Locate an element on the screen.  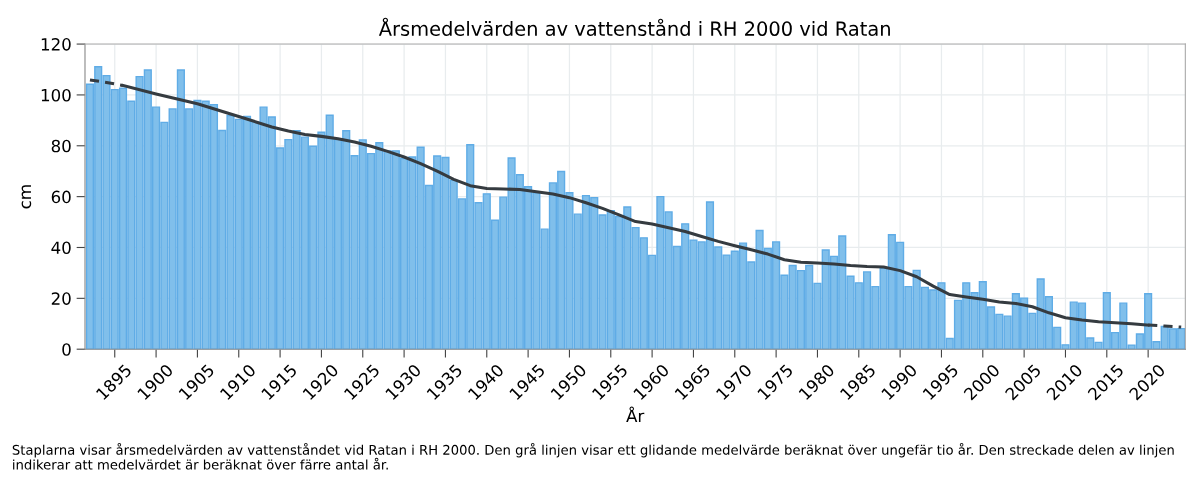
y-tick-label: 0 is located at coordinates (66, 349).